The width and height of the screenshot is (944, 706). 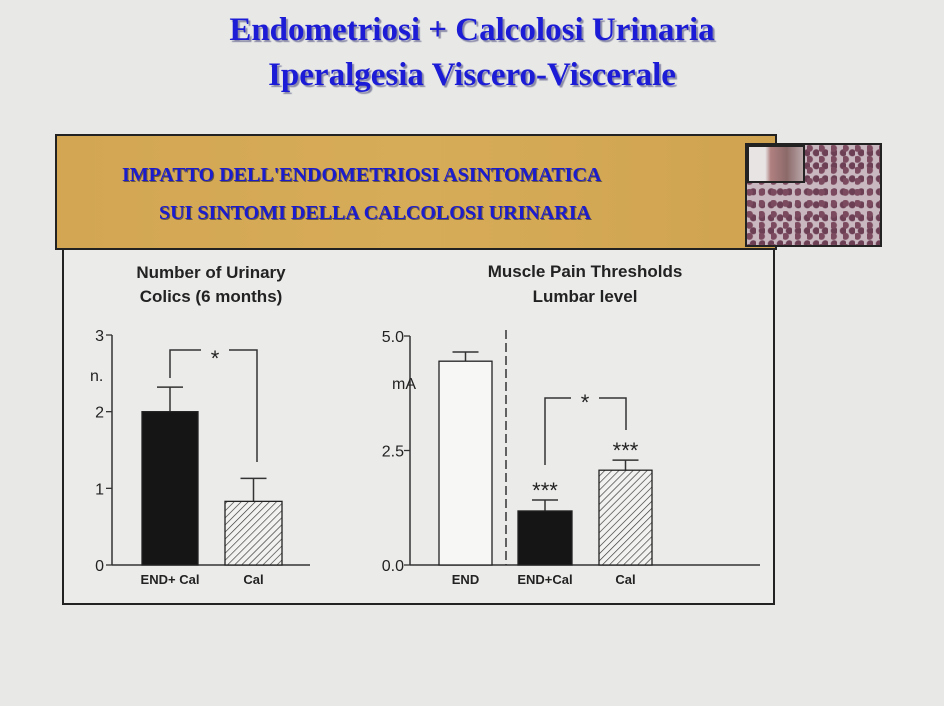 I want to click on chart-title: Number of Urinary, so click(x=211, y=272).